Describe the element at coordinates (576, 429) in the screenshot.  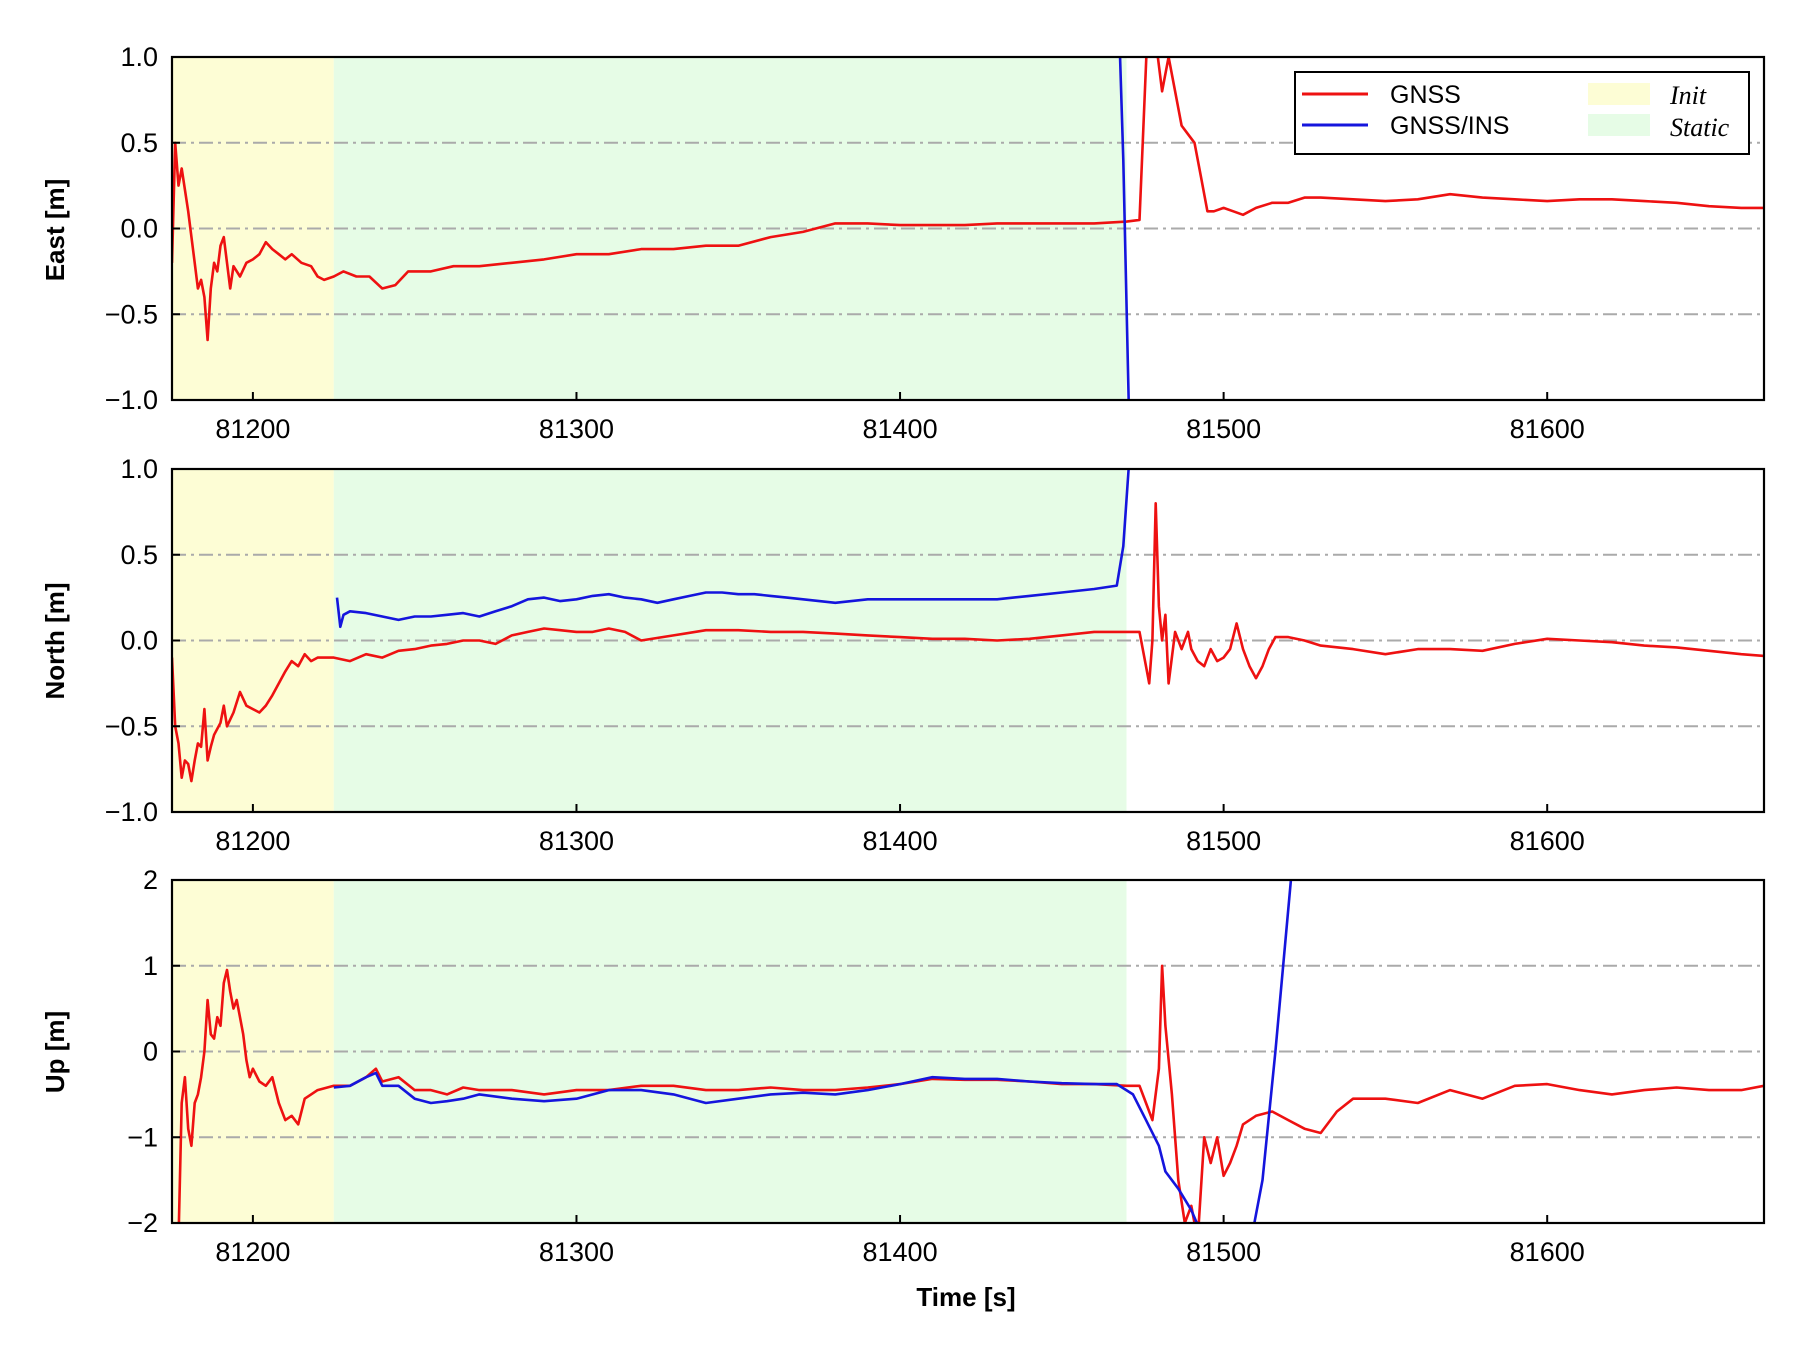
I see `east-x-tick-label: 81300` at that location.